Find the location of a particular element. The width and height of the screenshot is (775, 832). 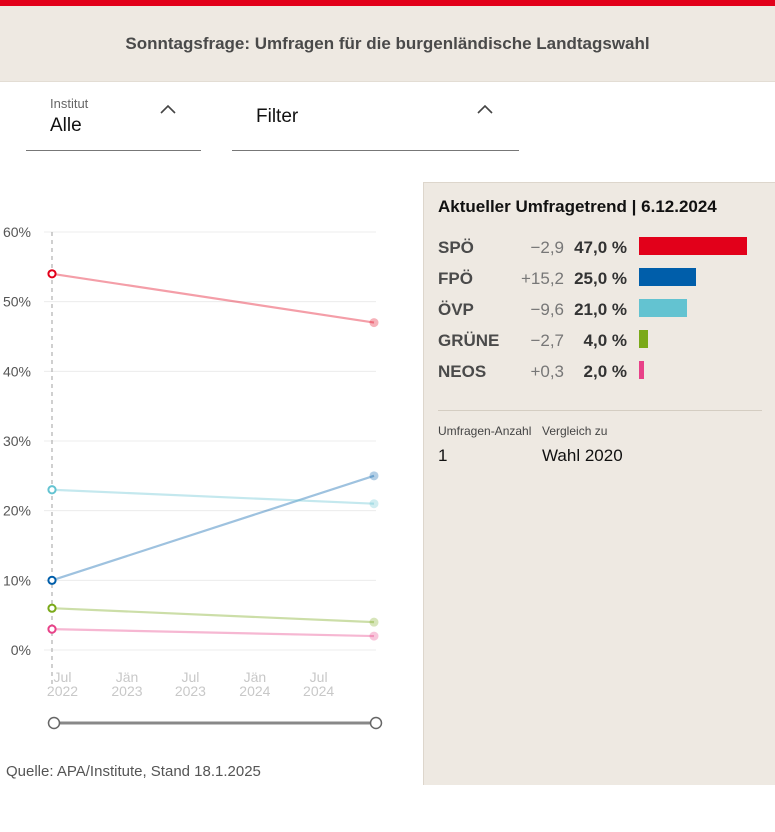

party-value: 25,0 % is located at coordinates (600, 278).